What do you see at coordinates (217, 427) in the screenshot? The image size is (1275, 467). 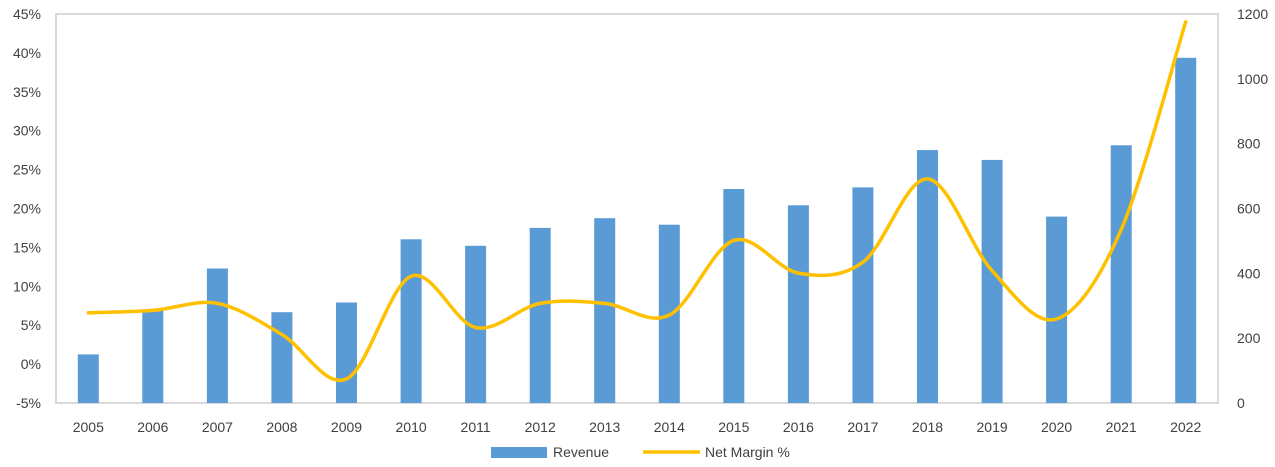 I see `x-tick-label-2007: 2007` at bounding box center [217, 427].